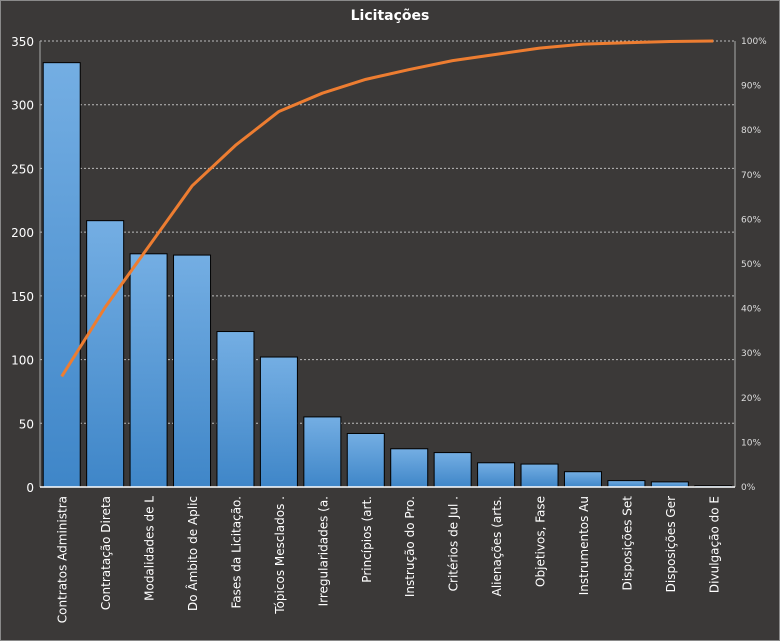  What do you see at coordinates (63, 559) in the screenshot?
I see `x-tick-label: Contratos Administra` at bounding box center [63, 559].